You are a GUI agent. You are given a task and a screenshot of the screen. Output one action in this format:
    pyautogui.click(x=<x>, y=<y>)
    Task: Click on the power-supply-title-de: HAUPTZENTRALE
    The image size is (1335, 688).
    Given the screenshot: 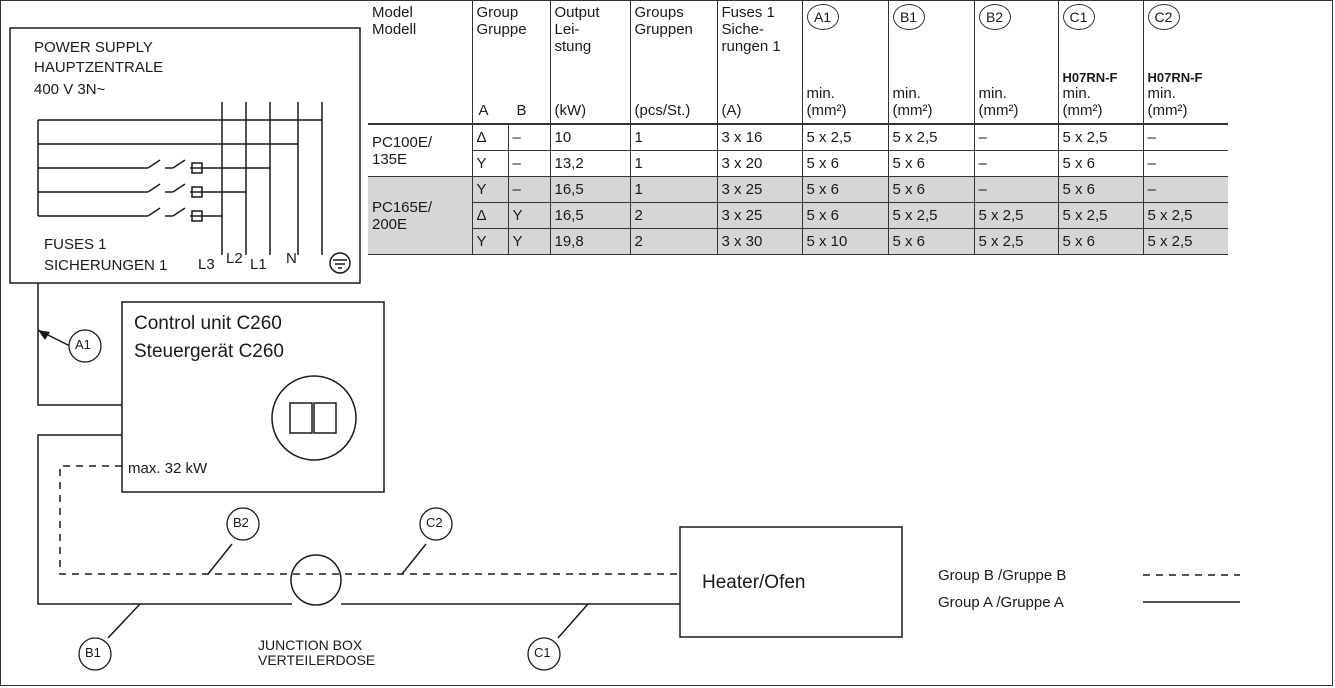 What is the action you would take?
    pyautogui.click(x=99, y=67)
    